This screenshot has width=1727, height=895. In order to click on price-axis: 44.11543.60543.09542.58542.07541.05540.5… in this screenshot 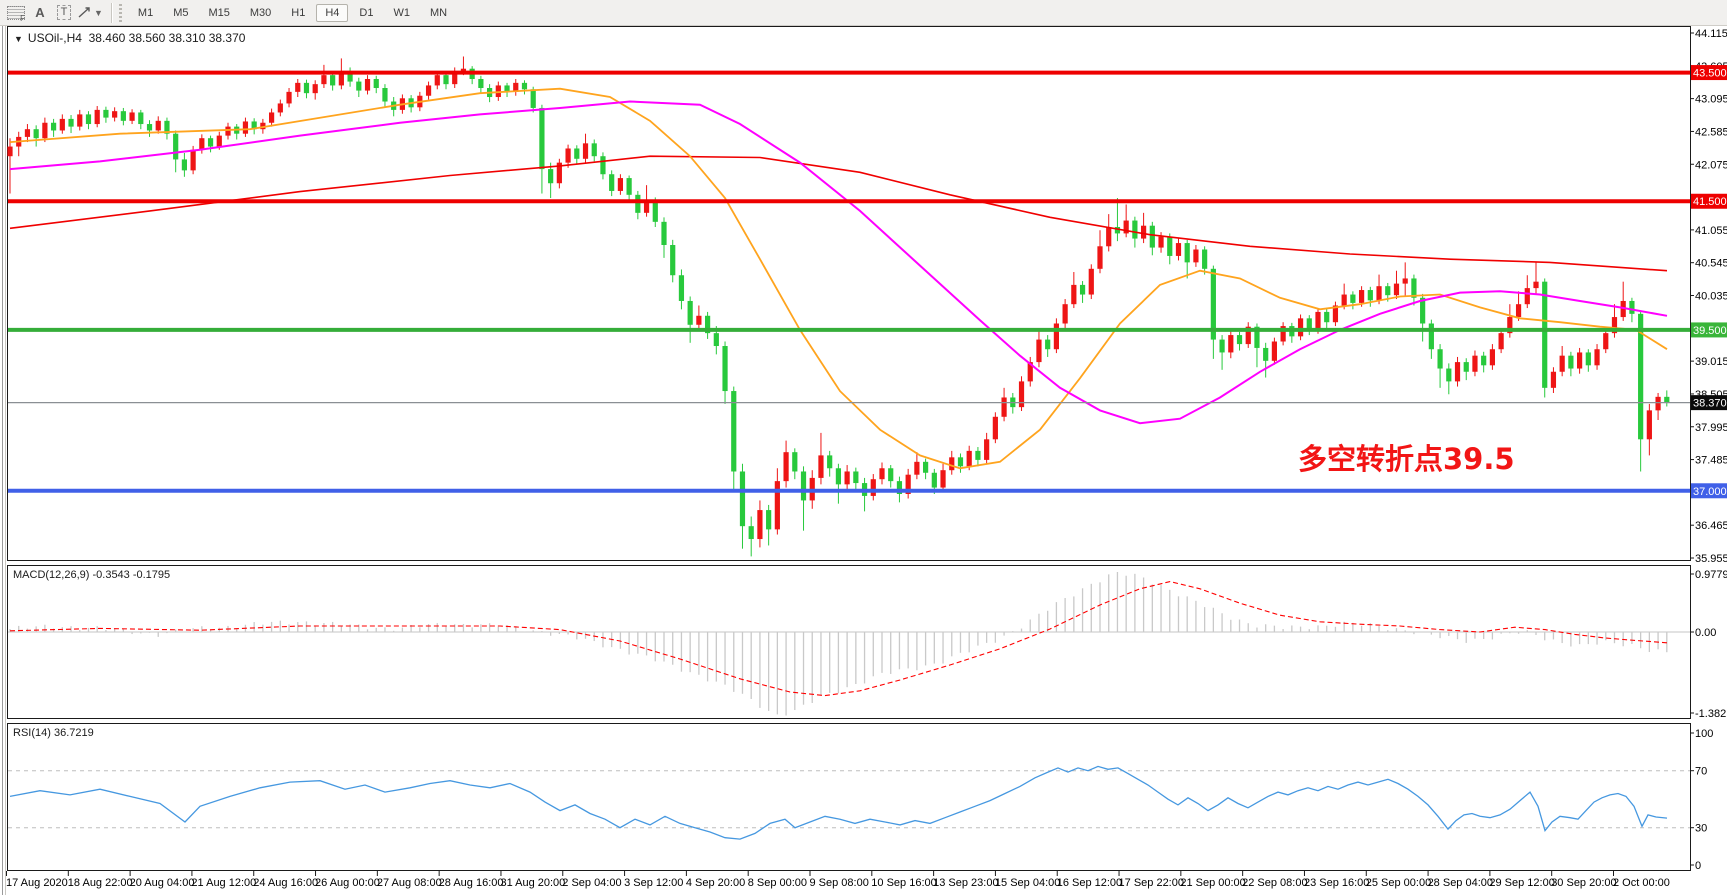, I will do `click(1708, 296)`.